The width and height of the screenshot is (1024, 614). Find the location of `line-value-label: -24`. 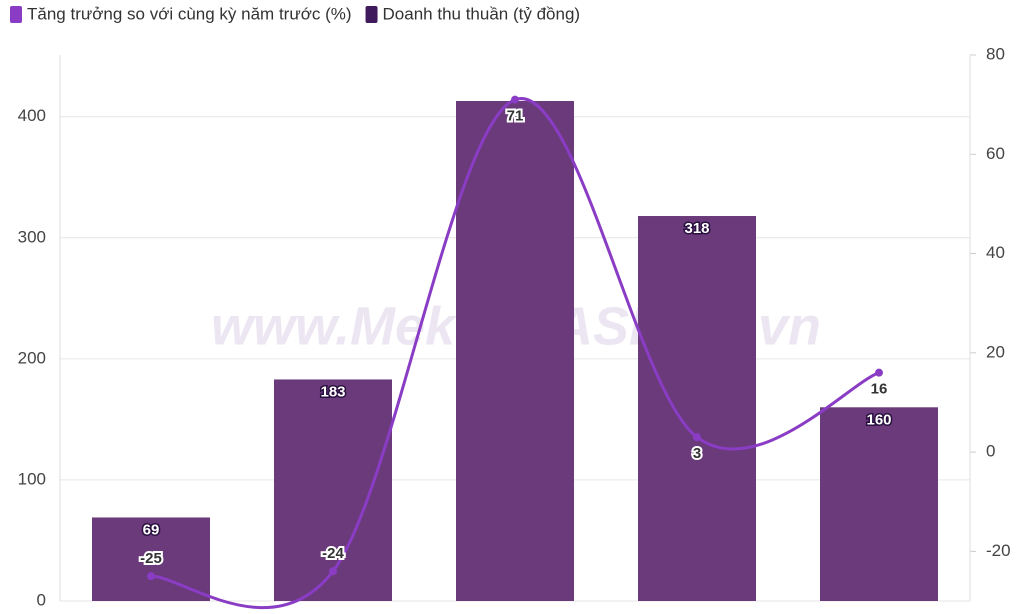

line-value-label: -24 is located at coordinates (333, 553).